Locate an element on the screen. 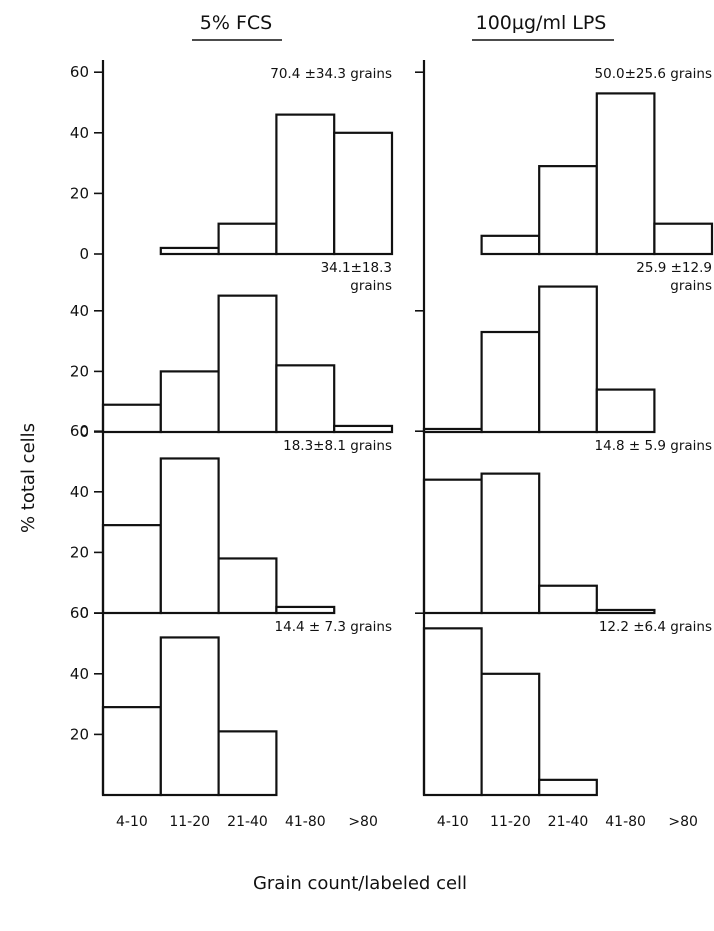 The height and width of the screenshot is (931, 714). panel-c0-r2: 0 20 40 60 18.3±8.1 grains is located at coordinates (231, 522).